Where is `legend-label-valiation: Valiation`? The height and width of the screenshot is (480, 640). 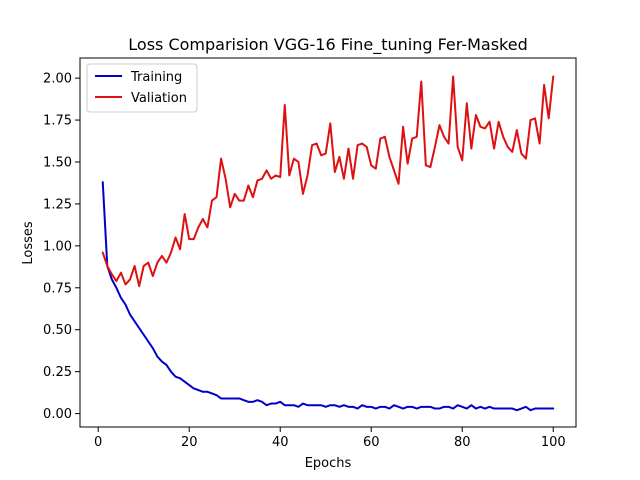
legend-label-valiation: Valiation is located at coordinates (159, 98).